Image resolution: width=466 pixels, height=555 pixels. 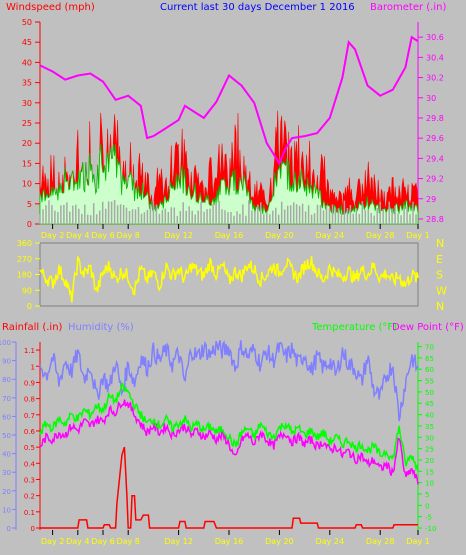 I want to click on direction-series, so click(x=229, y=279).